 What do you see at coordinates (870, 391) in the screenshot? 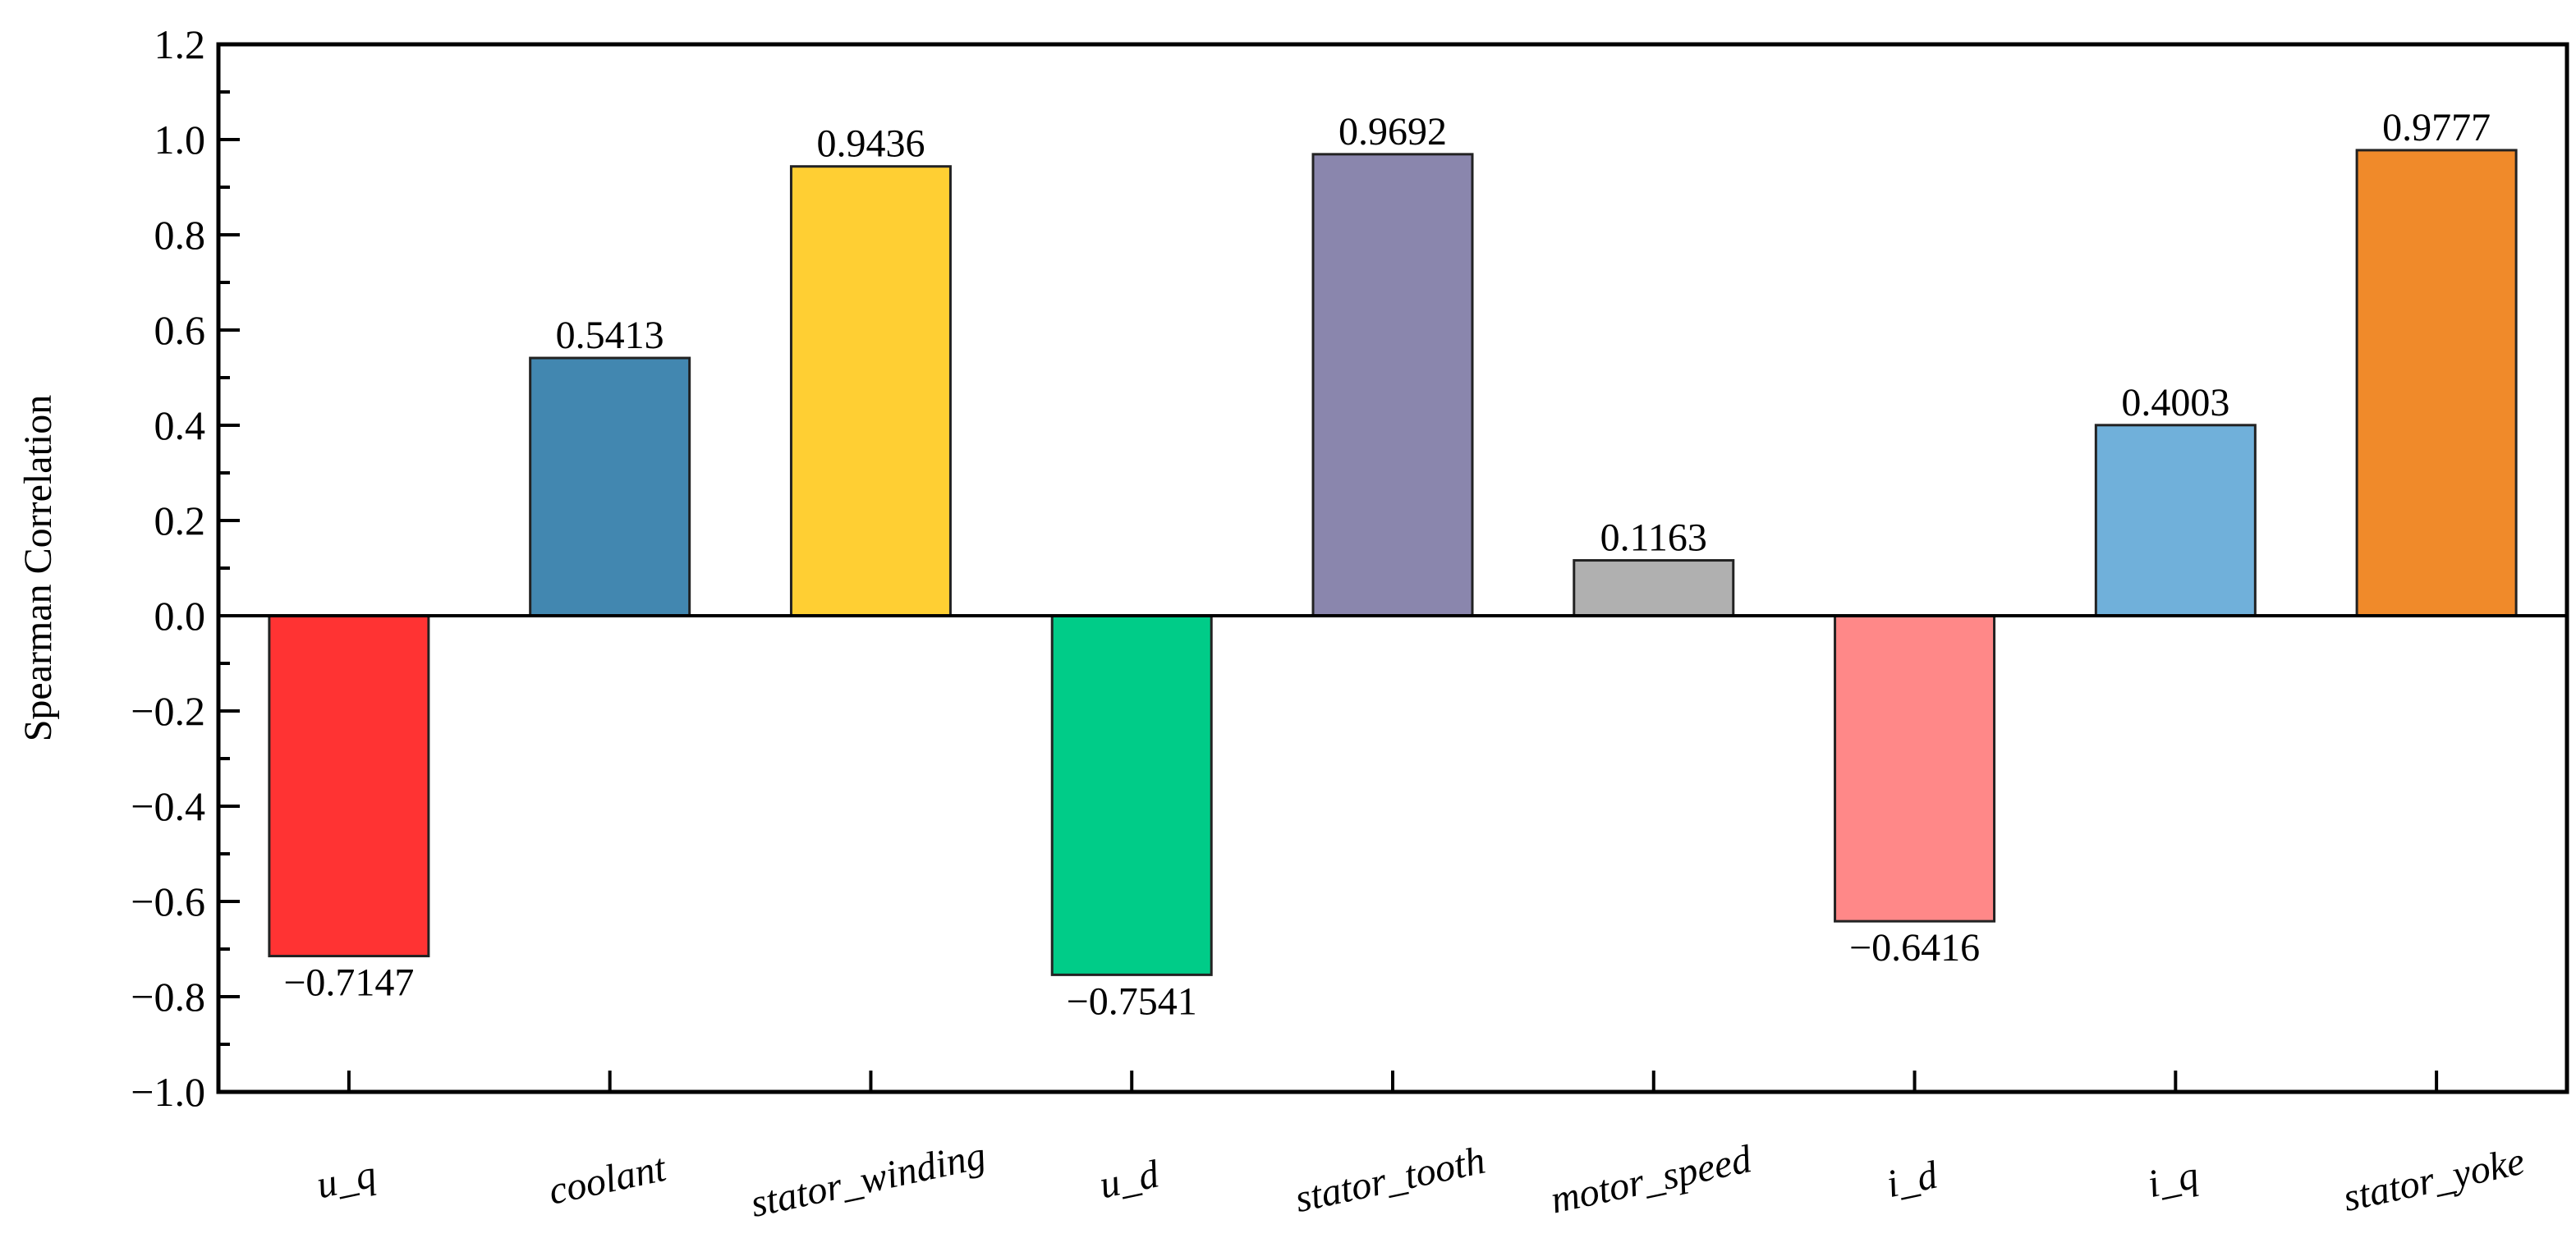
I see `bar-stator_winding` at bounding box center [870, 391].